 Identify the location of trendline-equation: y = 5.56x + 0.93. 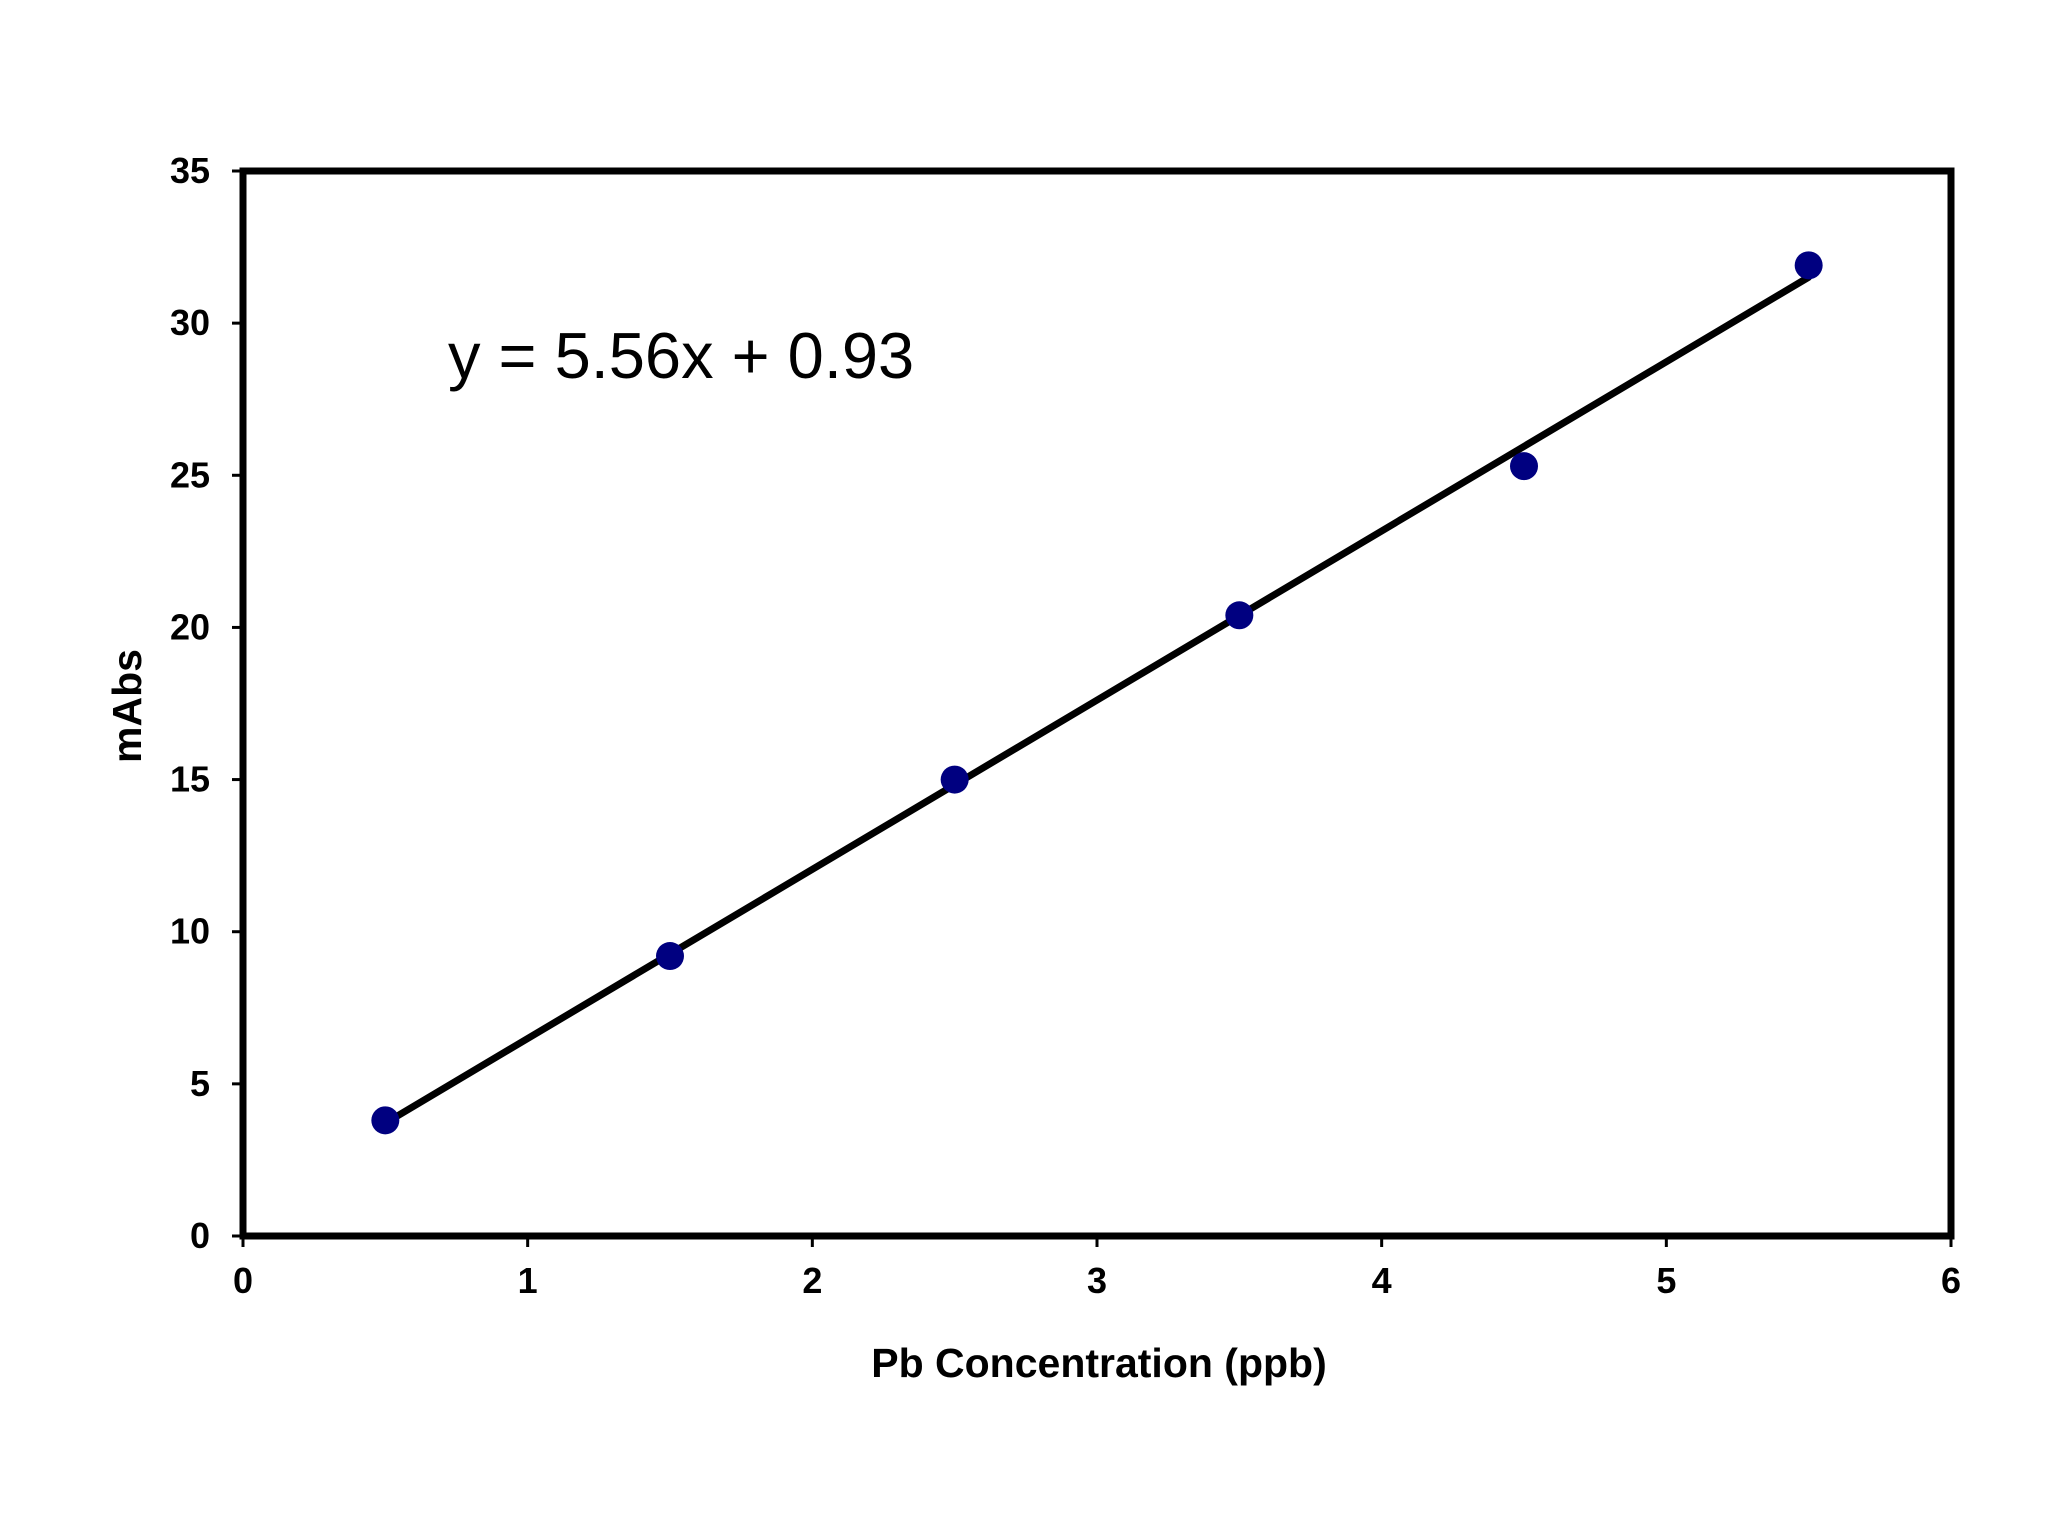
(681, 355).